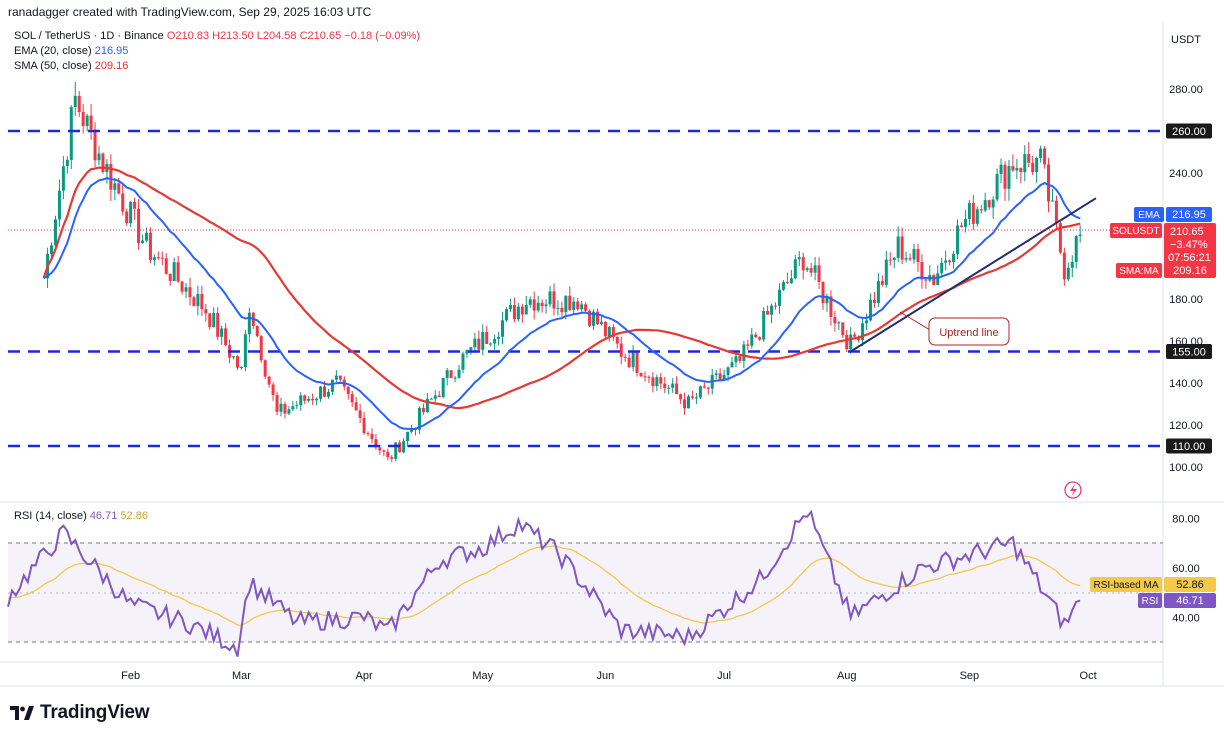 The width and height of the screenshot is (1224, 732). Describe the element at coordinates (95, 712) in the screenshot. I see `tradingview-brand: TradingView` at that location.